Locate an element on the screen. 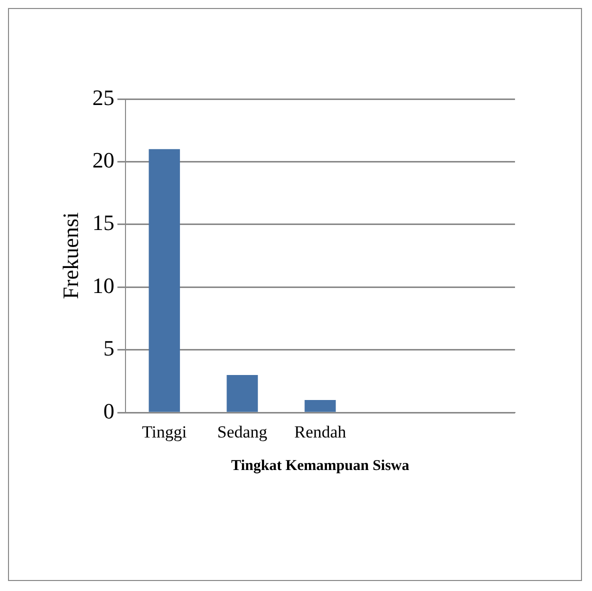 The width and height of the screenshot is (592, 591). y-tick-label: 20 is located at coordinates (103, 160).